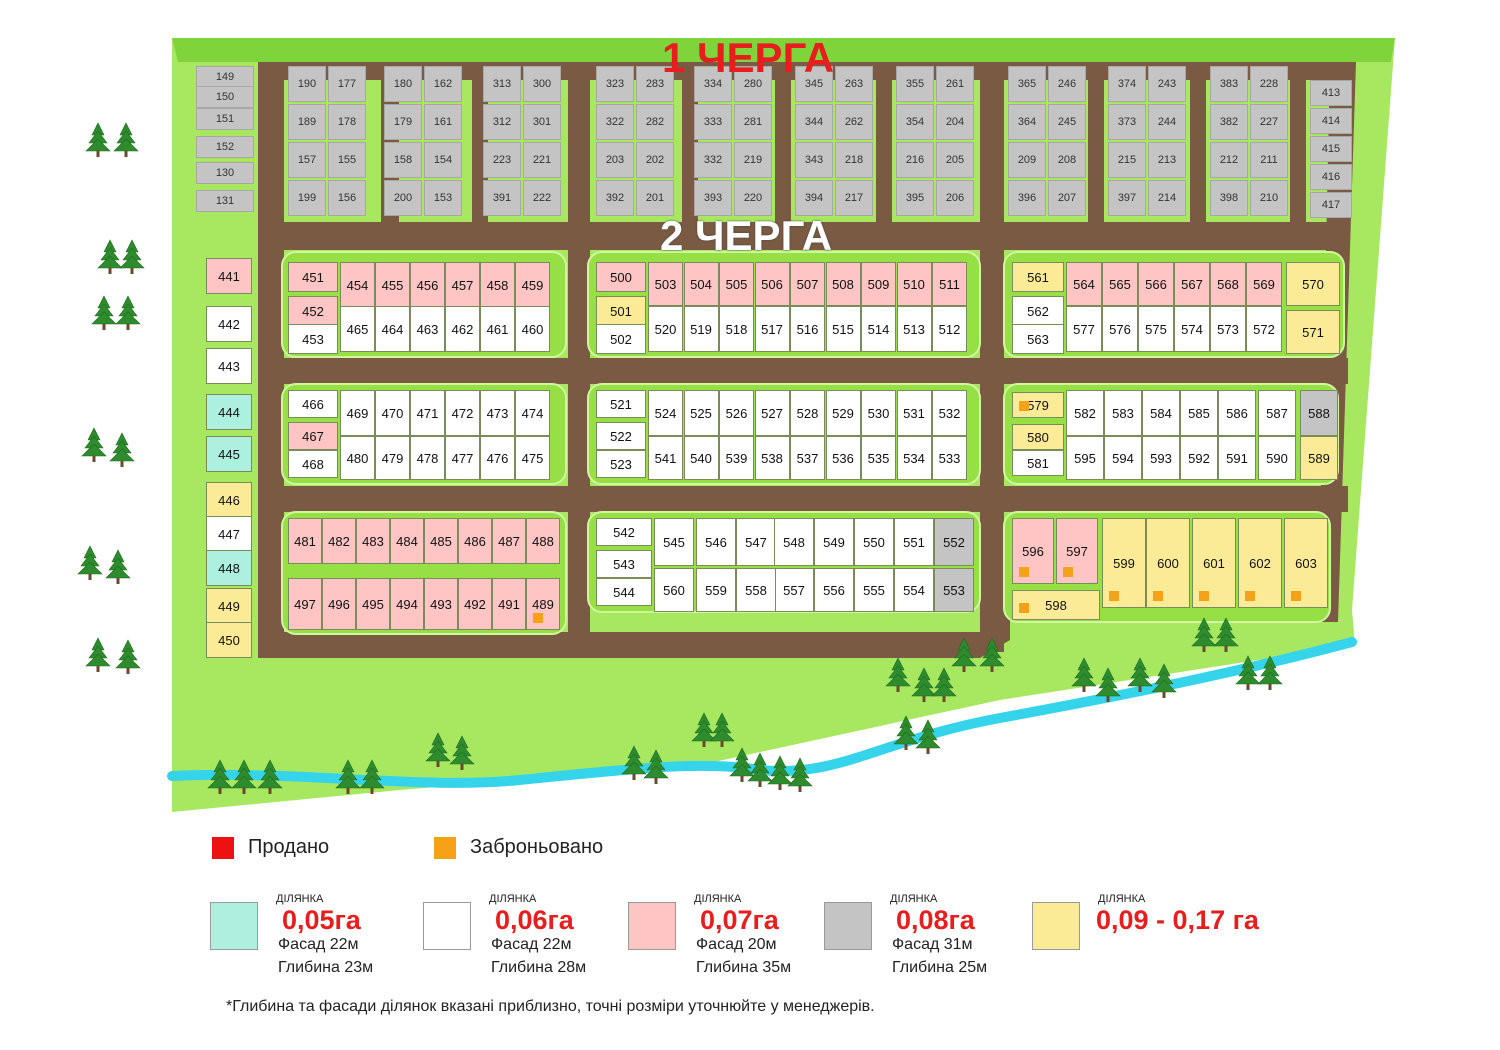 The width and height of the screenshot is (1500, 1050). Describe the element at coordinates (543, 541) in the screenshot. I see `lot-488: 488` at that location.